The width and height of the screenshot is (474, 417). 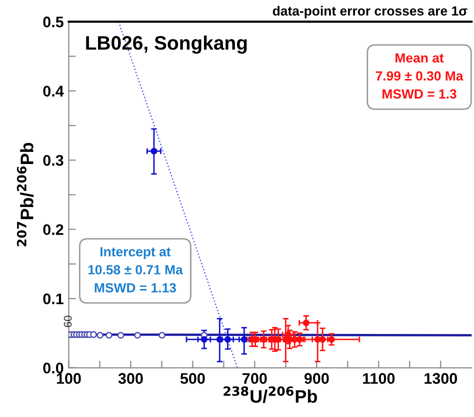 I want to click on x-axis-title: $^{238}$U/$^{206}$Pb, so click(x=270, y=394).